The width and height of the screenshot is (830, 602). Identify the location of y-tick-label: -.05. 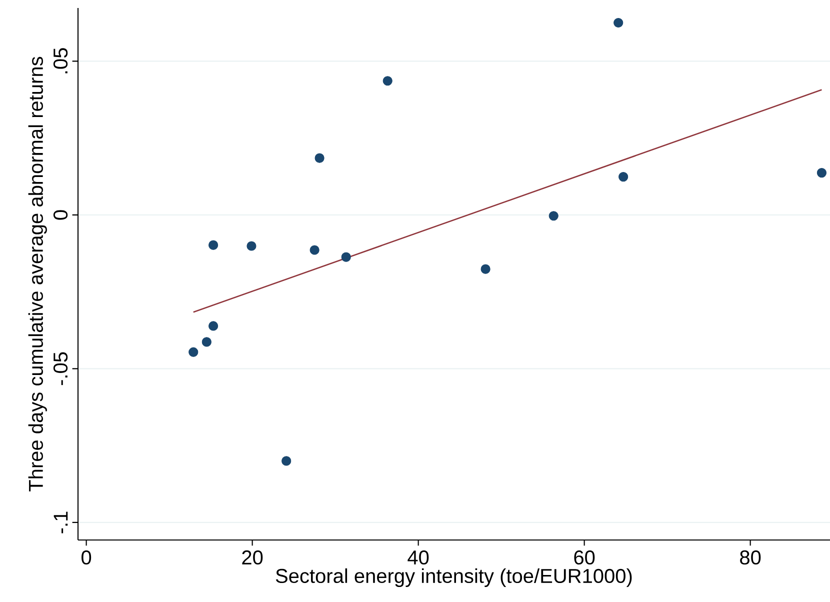
(60, 369).